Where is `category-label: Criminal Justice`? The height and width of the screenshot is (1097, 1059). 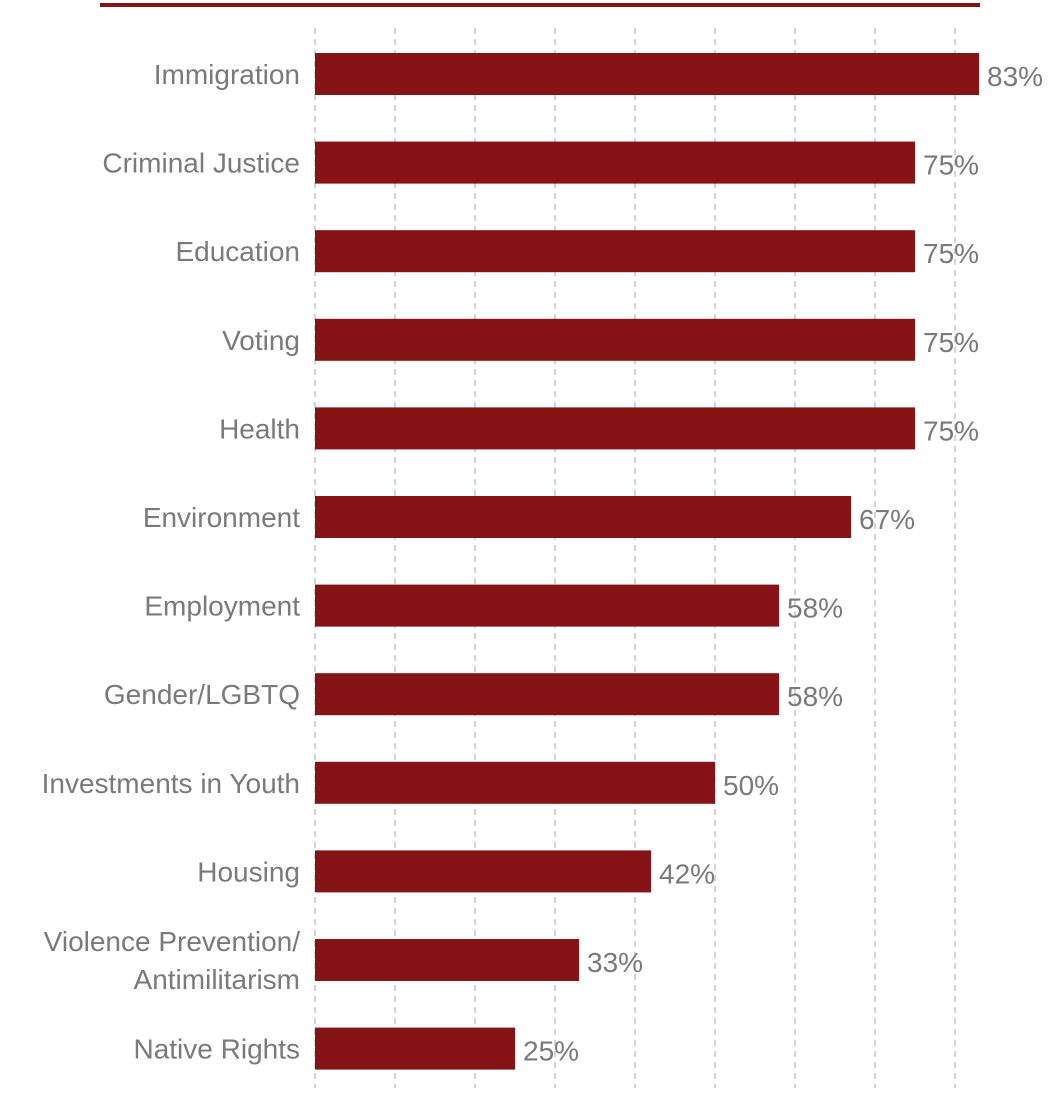 category-label: Criminal Justice is located at coordinates (201, 163).